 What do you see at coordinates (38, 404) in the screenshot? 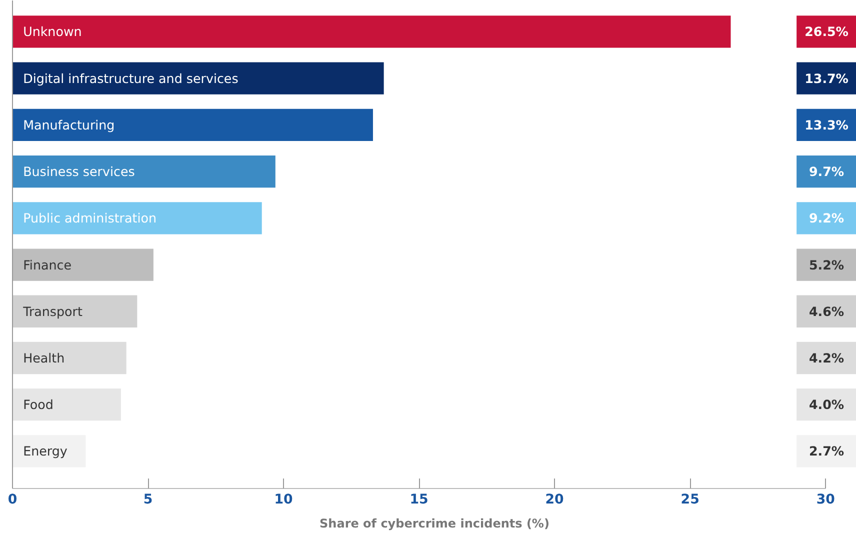
I see `y-tick-label: Food` at bounding box center [38, 404].